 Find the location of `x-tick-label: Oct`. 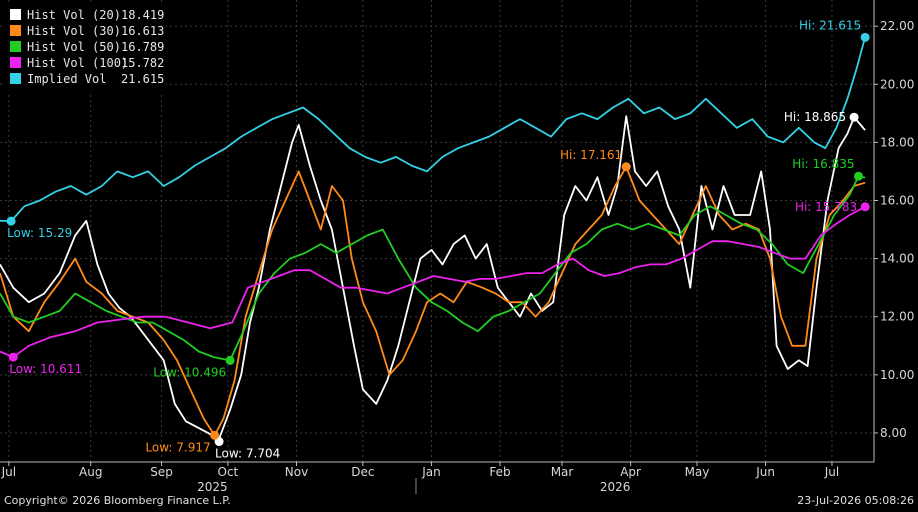

x-tick-label: Oct is located at coordinates (228, 472).